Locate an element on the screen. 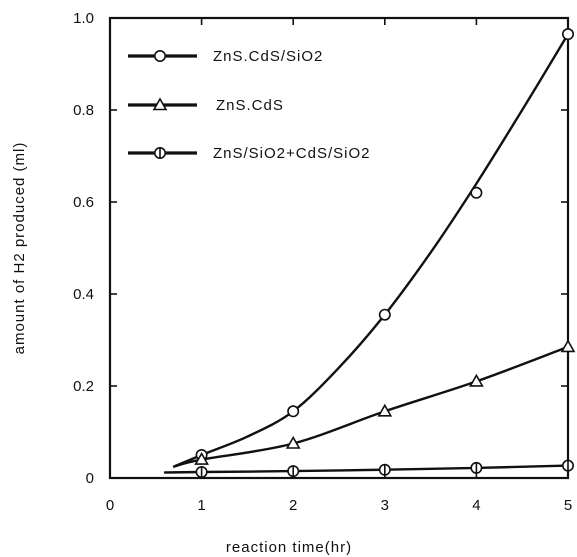 The width and height of the screenshot is (577, 557). y-axis-label: amount of H2 produced (ml) is located at coordinates (19, 248).